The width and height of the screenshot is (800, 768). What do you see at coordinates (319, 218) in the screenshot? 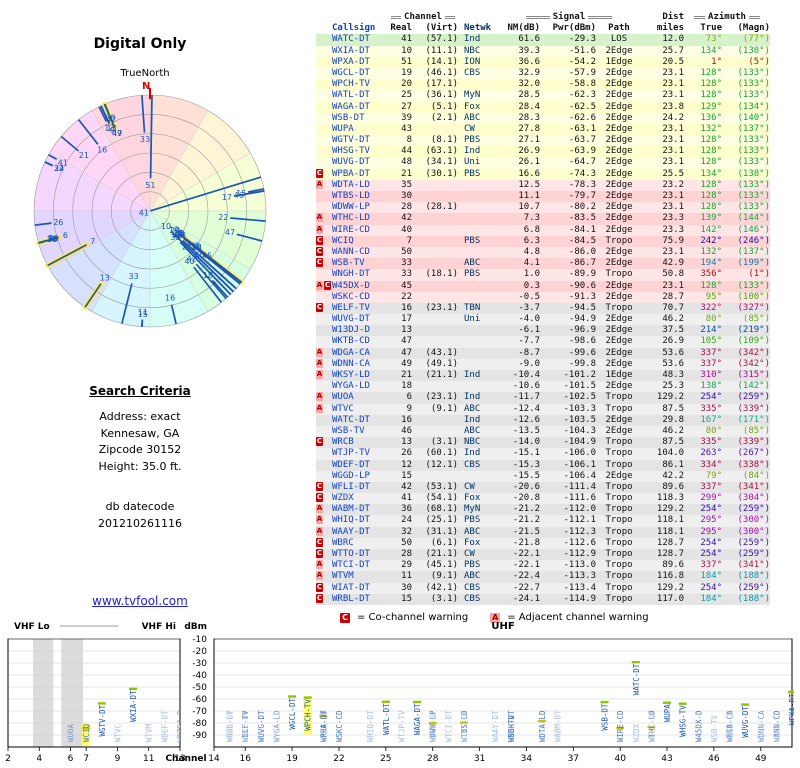
I see `adjacent-channel-badge: A` at bounding box center [319, 218].